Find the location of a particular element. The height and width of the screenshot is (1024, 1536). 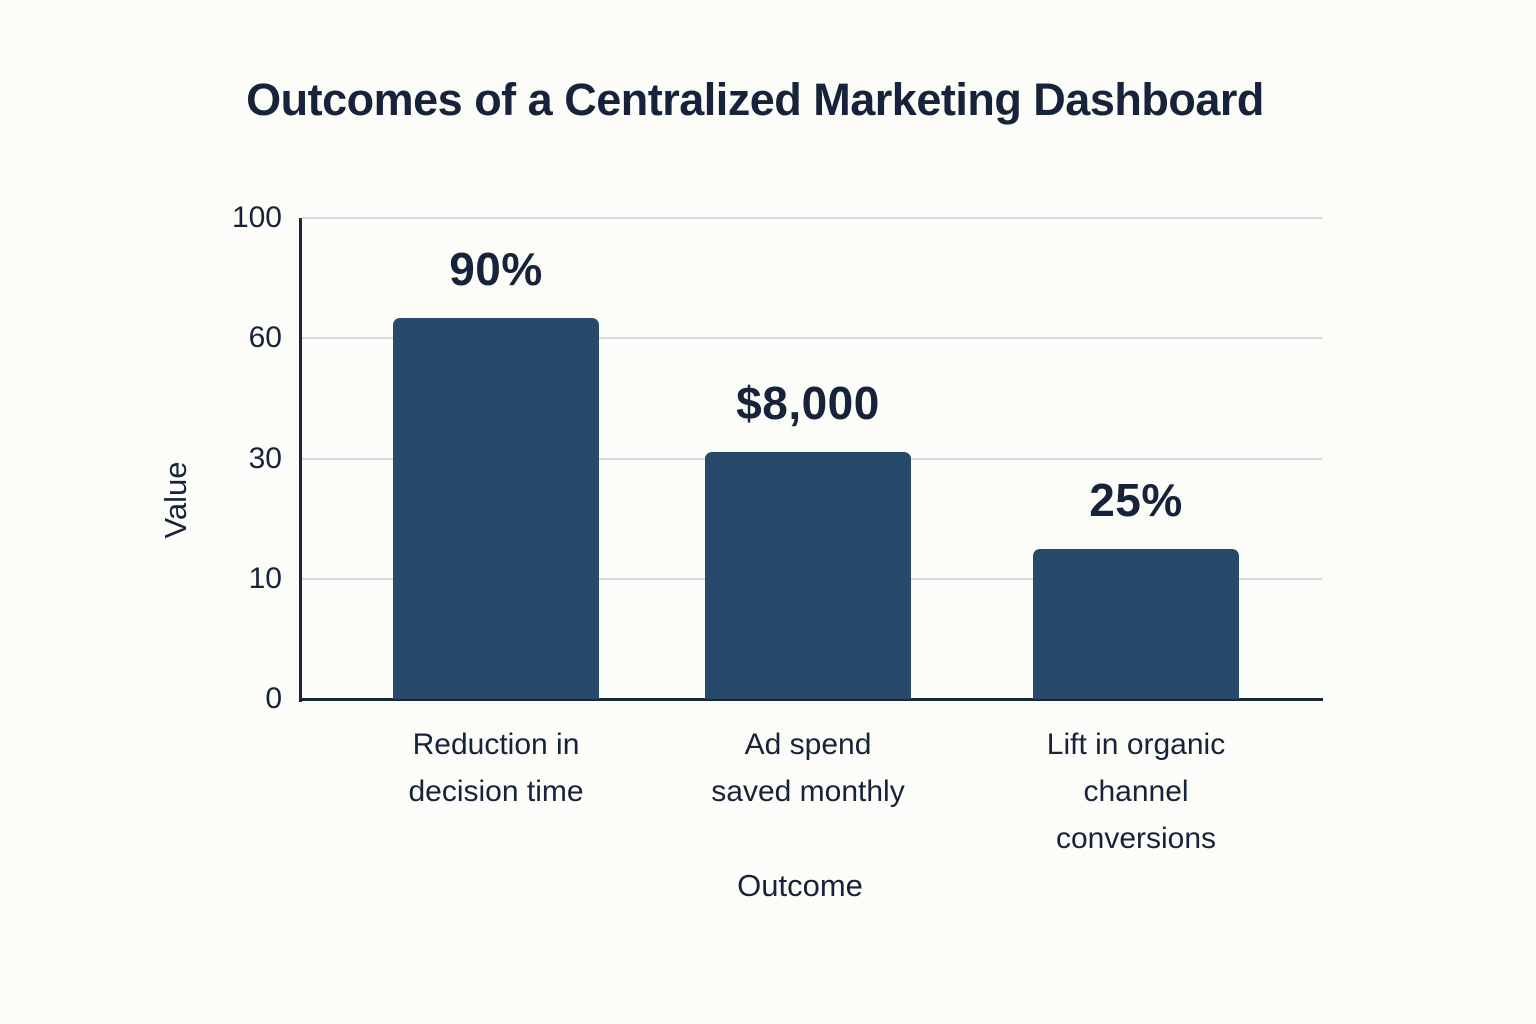

y-tick-label: 30 is located at coordinates (265, 458).